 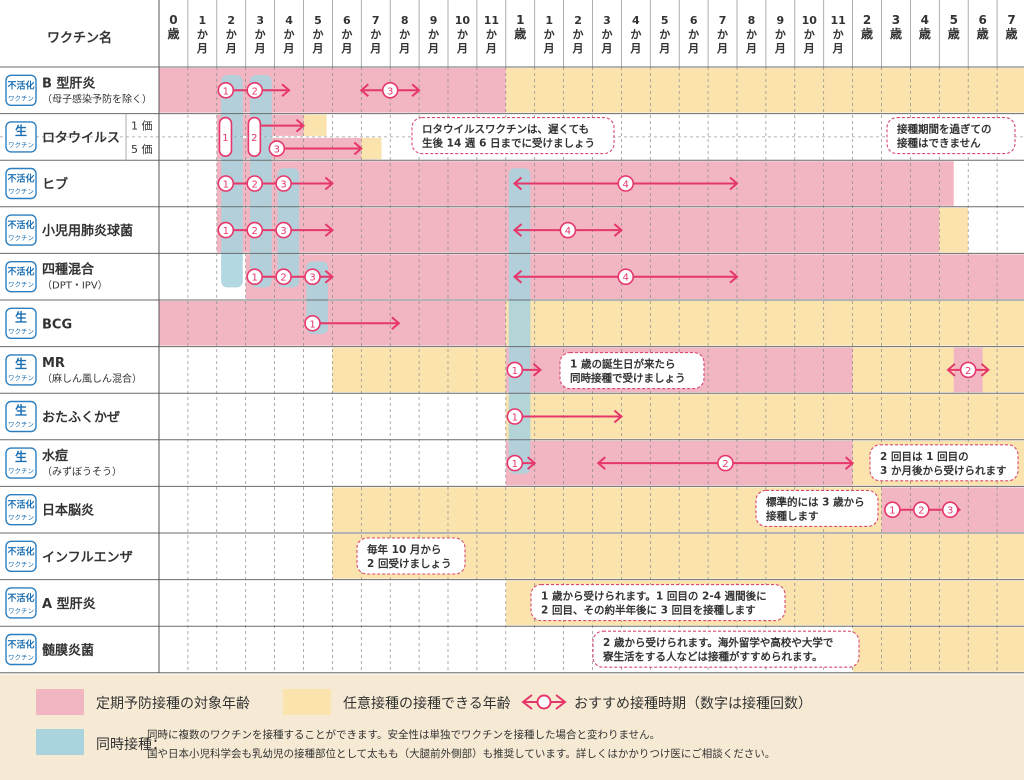 What do you see at coordinates (79, 38) in the screenshot?
I see `vaccine-column-header: ワクチン名` at bounding box center [79, 38].